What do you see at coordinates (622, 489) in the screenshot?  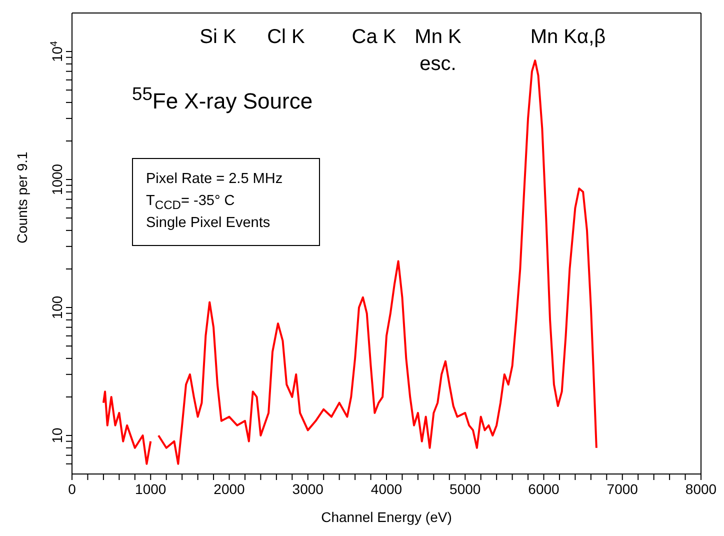 I see `x-tick-label: 7000` at bounding box center [622, 489].